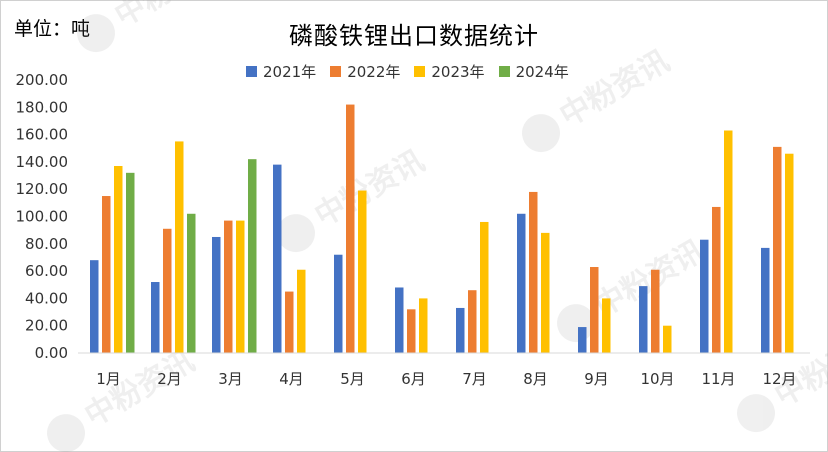 The width and height of the screenshot is (828, 452). What do you see at coordinates (130, 262) in the screenshot?
I see `bar-2024年-1月` at bounding box center [130, 262].